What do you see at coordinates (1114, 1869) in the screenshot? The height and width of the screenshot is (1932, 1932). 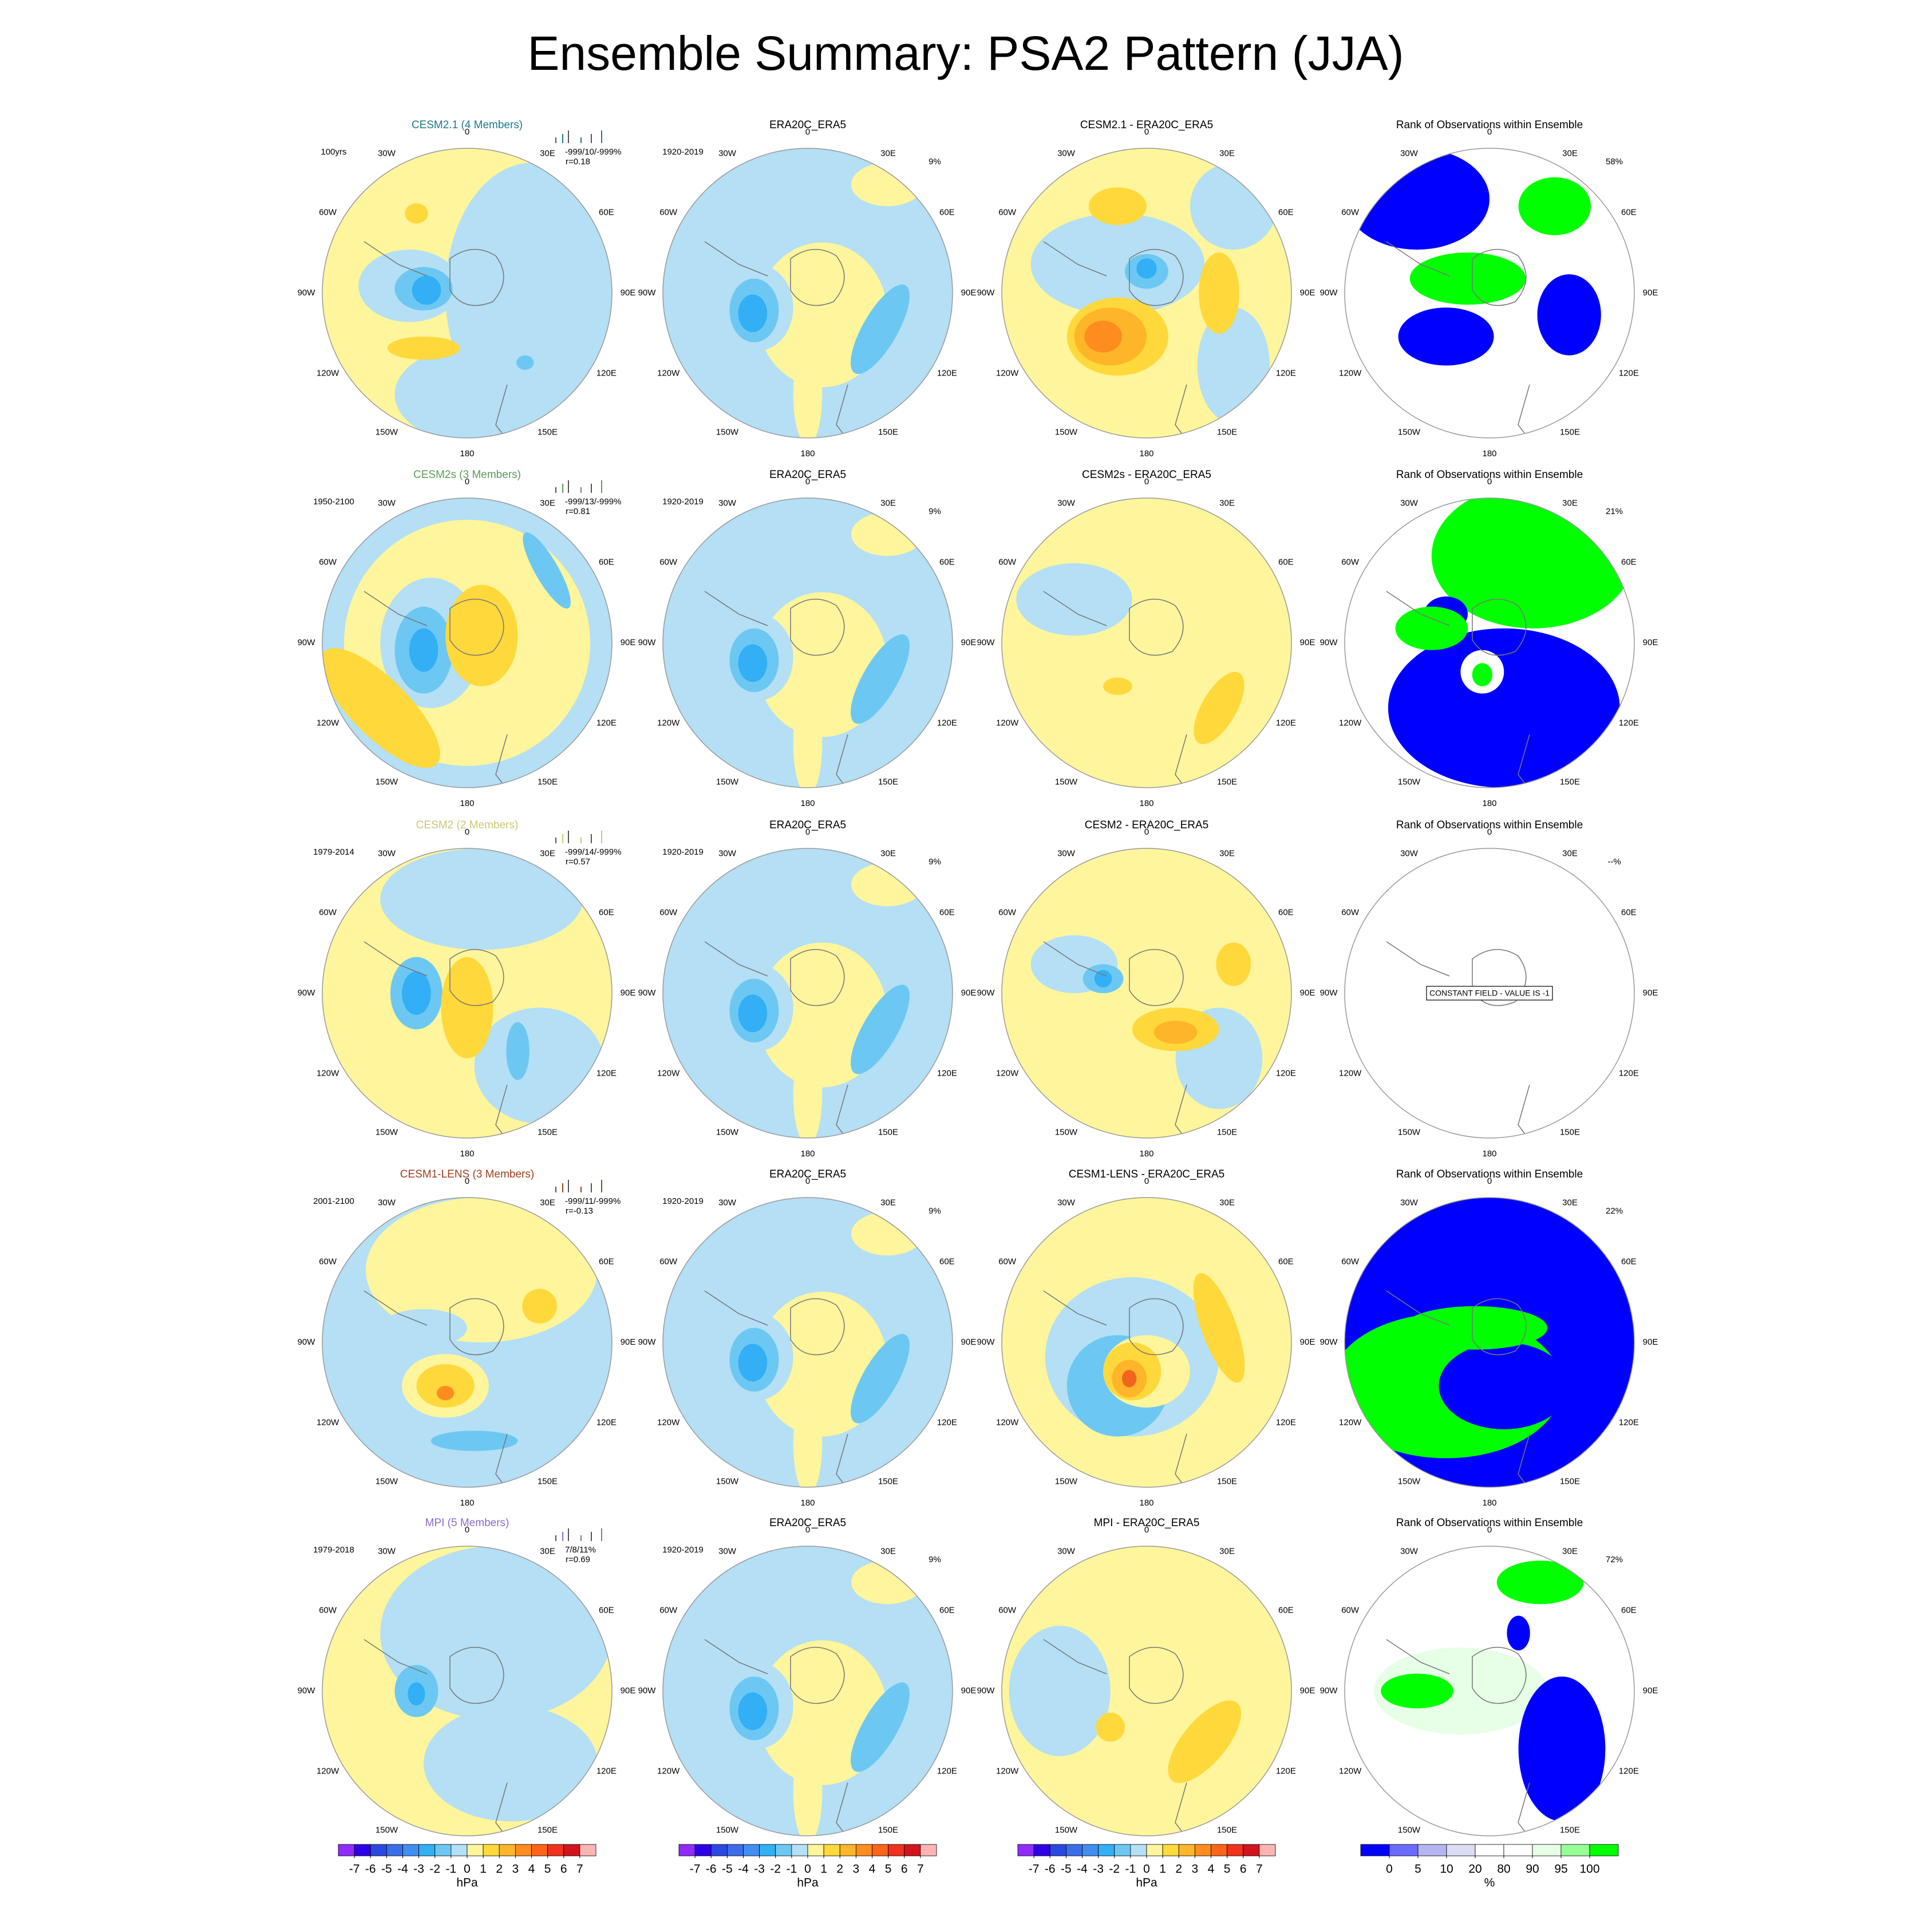 I see `colorbar-tick-label: -2` at bounding box center [1114, 1869].